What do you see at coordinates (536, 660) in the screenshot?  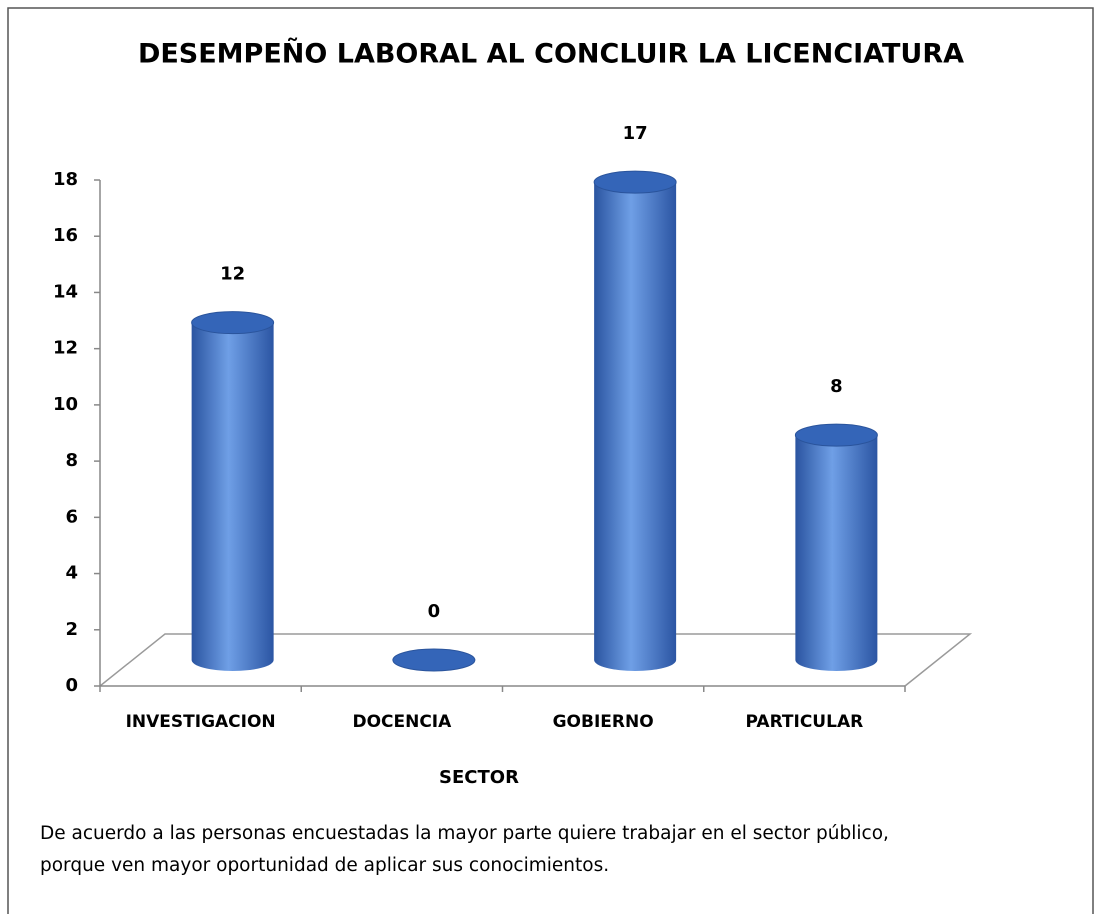 I see `floor-edge` at bounding box center [536, 660].